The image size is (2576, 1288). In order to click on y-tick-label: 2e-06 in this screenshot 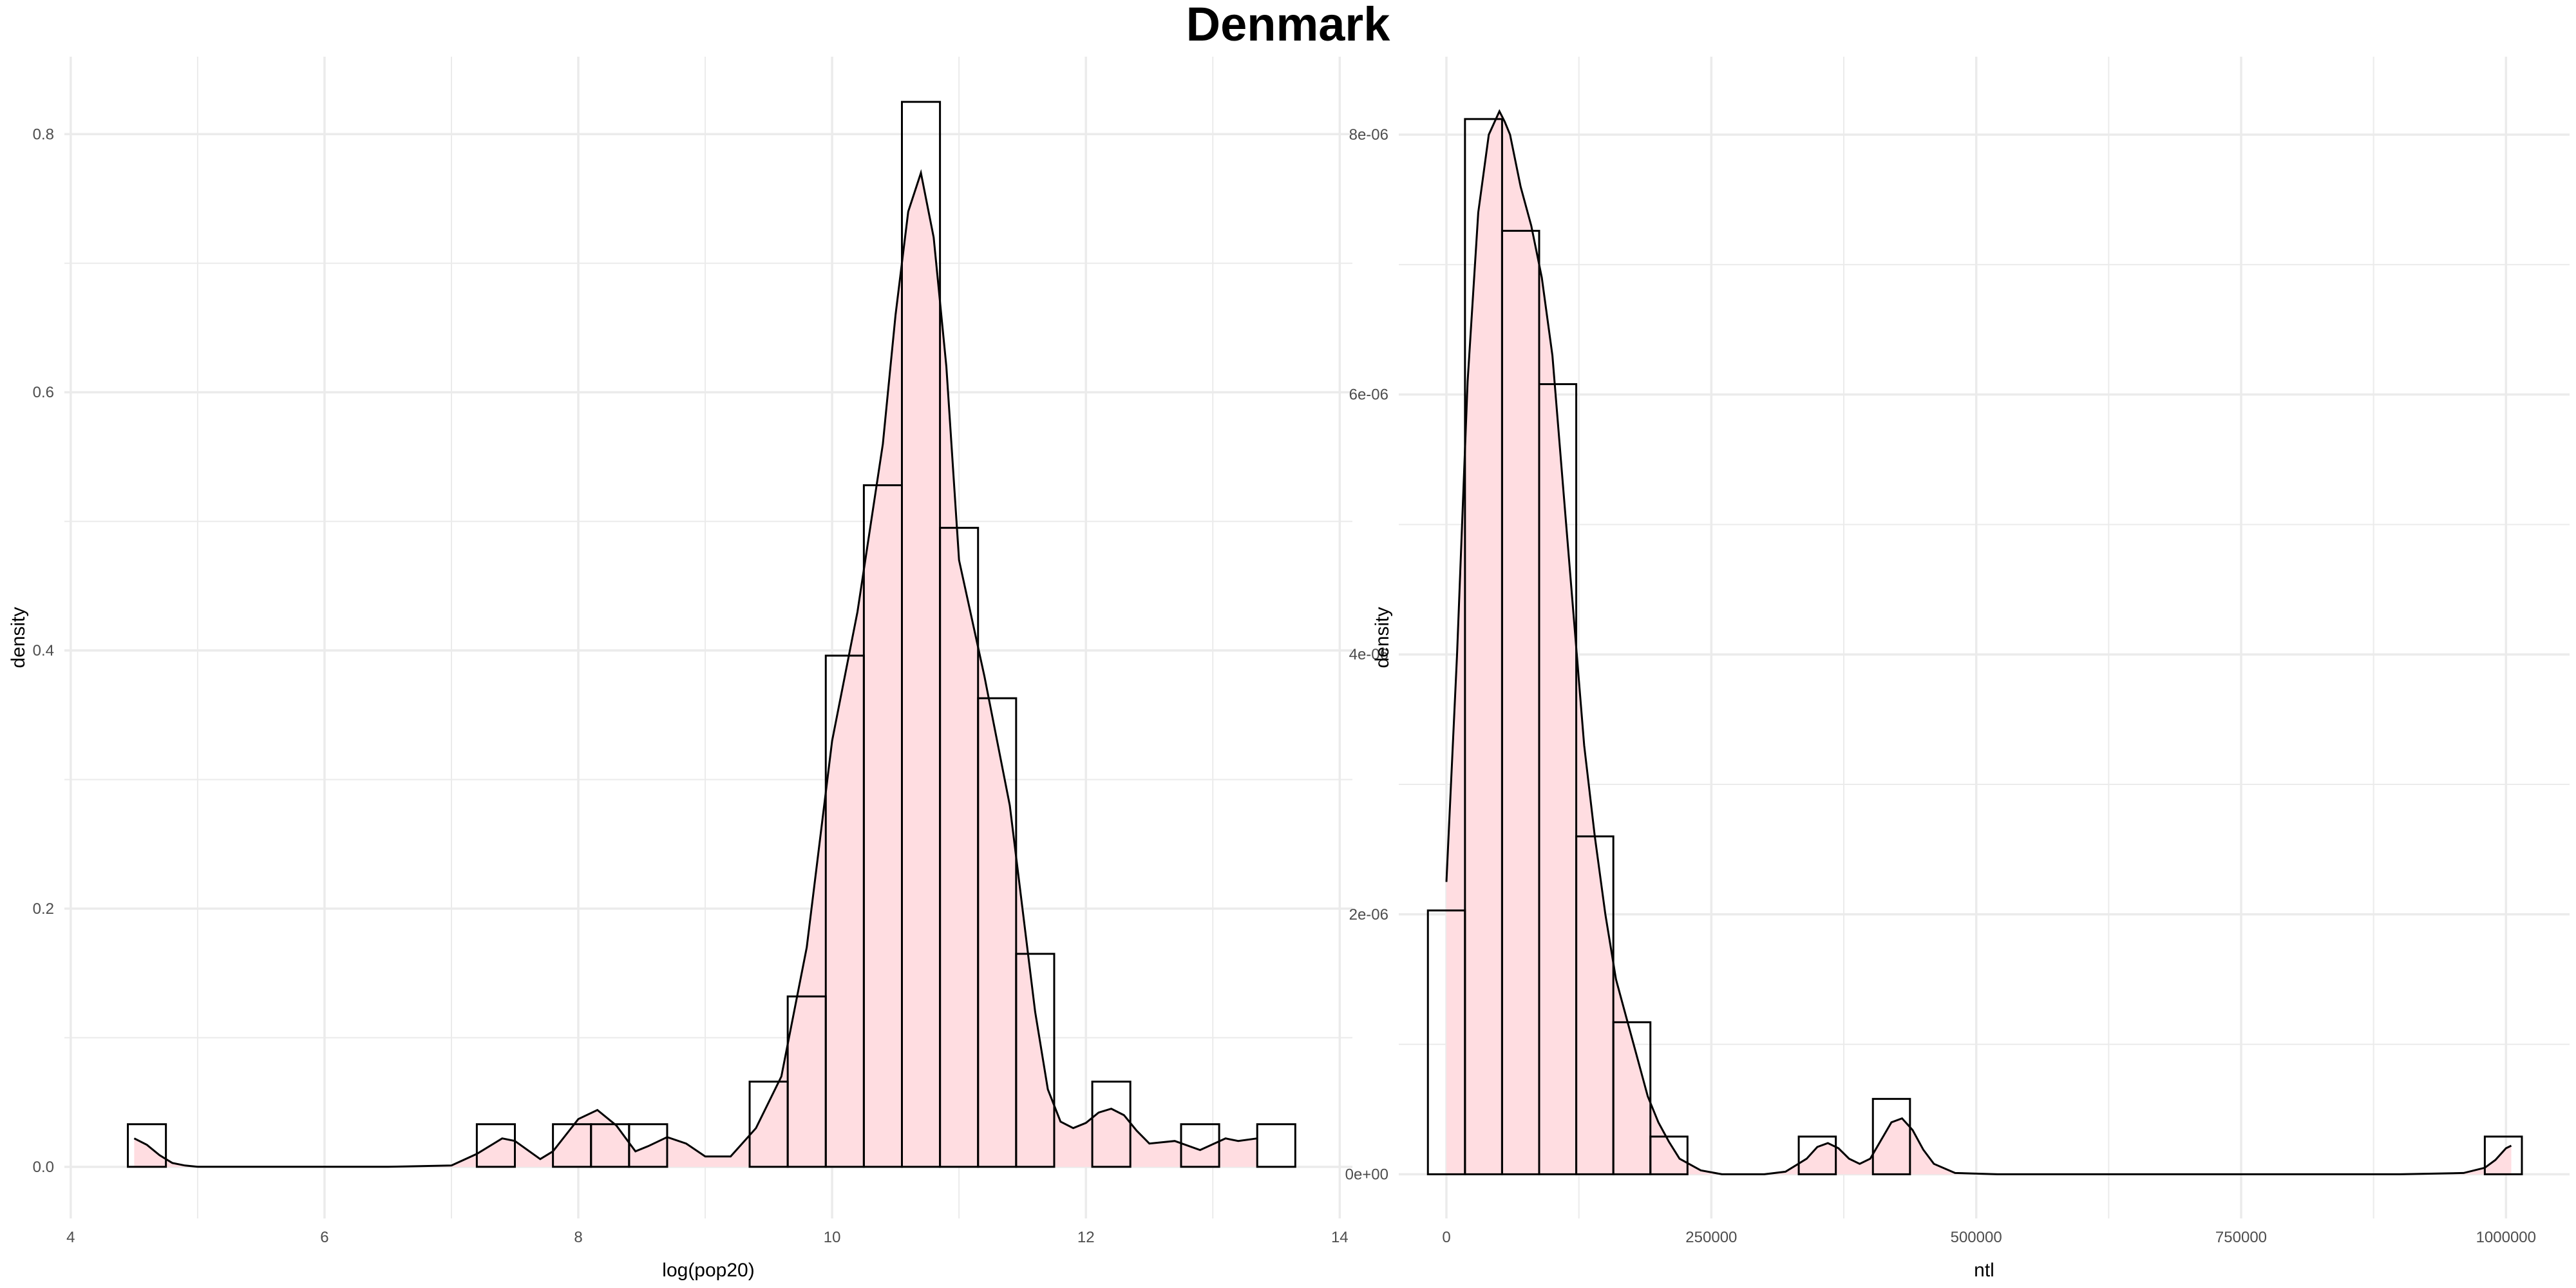, I will do `click(1368, 914)`.